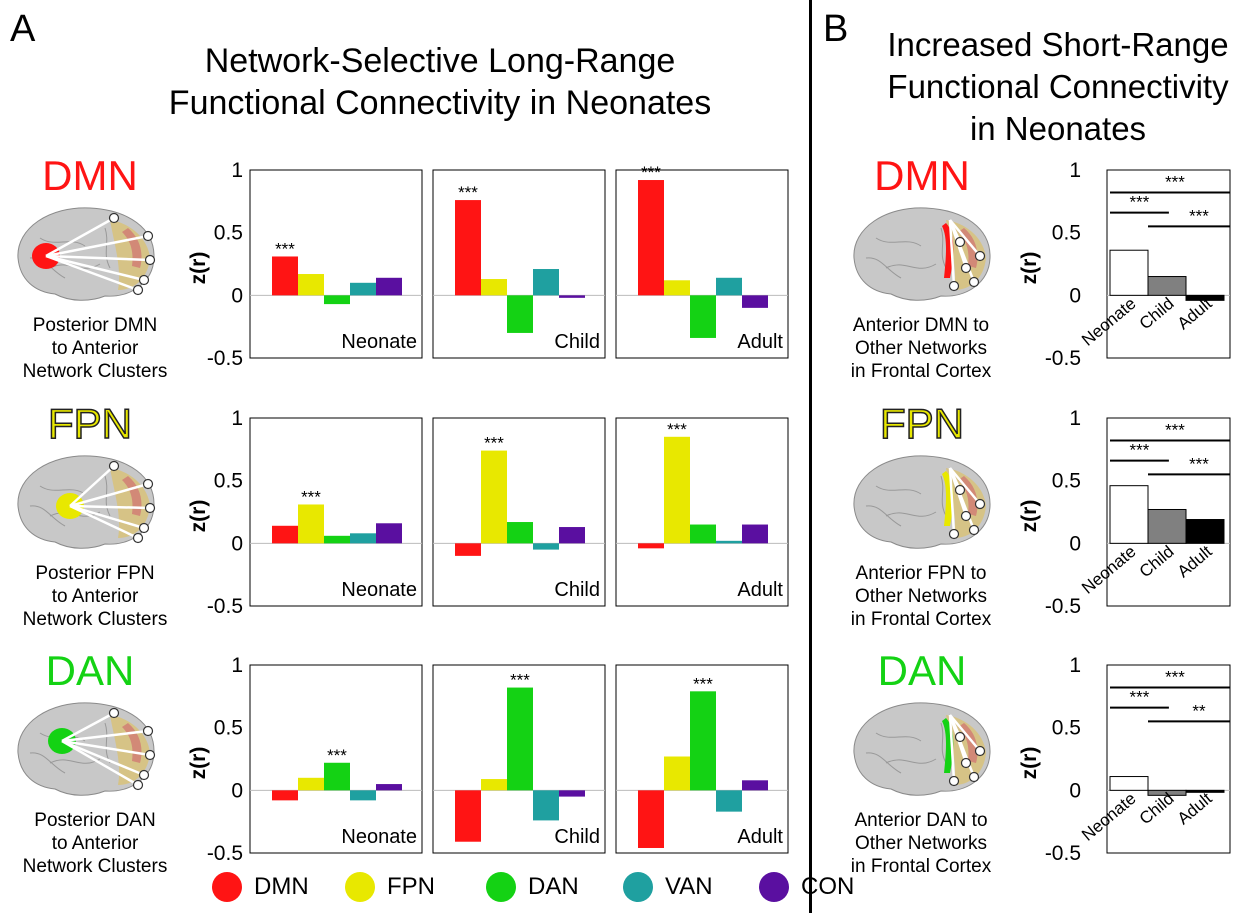 This screenshot has height=913, width=1258. What do you see at coordinates (1058, 44) in the screenshot?
I see `panel-b-title-line1: Increased Short-Range` at bounding box center [1058, 44].